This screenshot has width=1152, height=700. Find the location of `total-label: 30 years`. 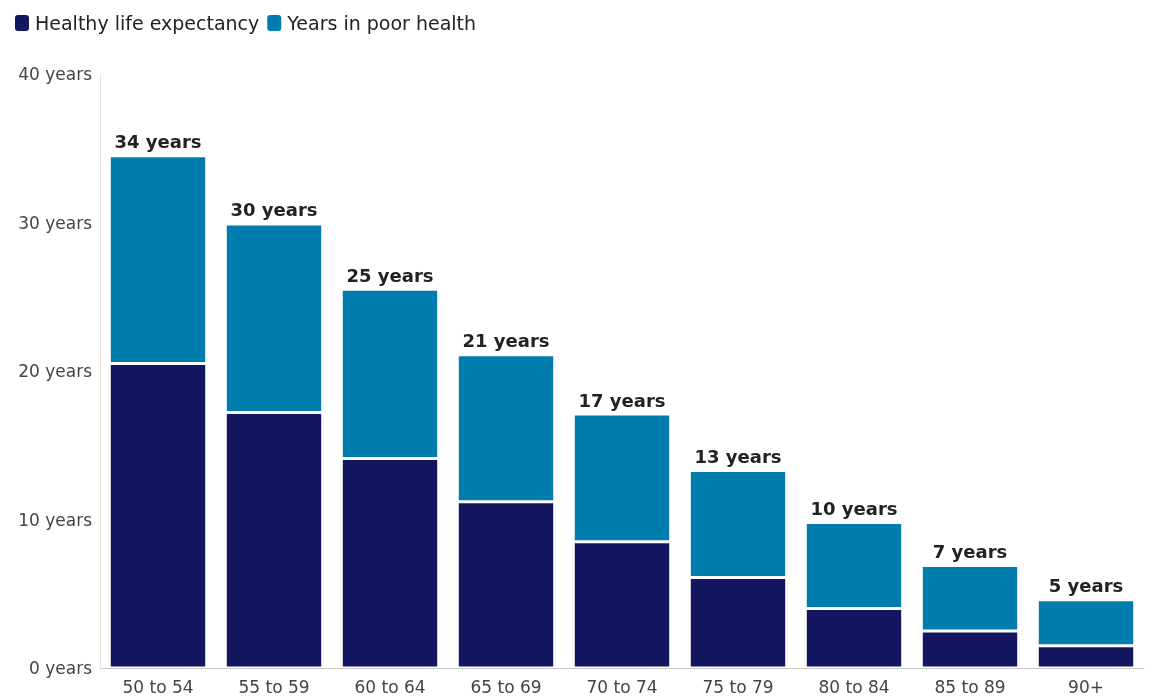

total-label: 30 years is located at coordinates (274, 210).